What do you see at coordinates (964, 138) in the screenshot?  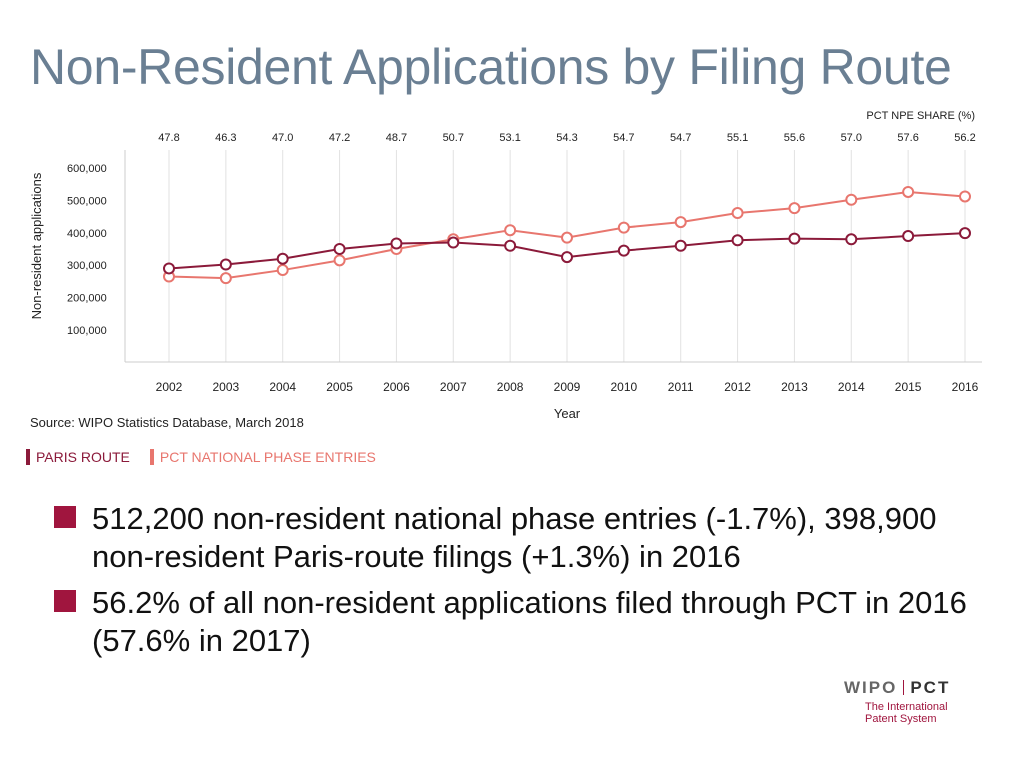 I see `share-value: 56.2` at bounding box center [964, 138].